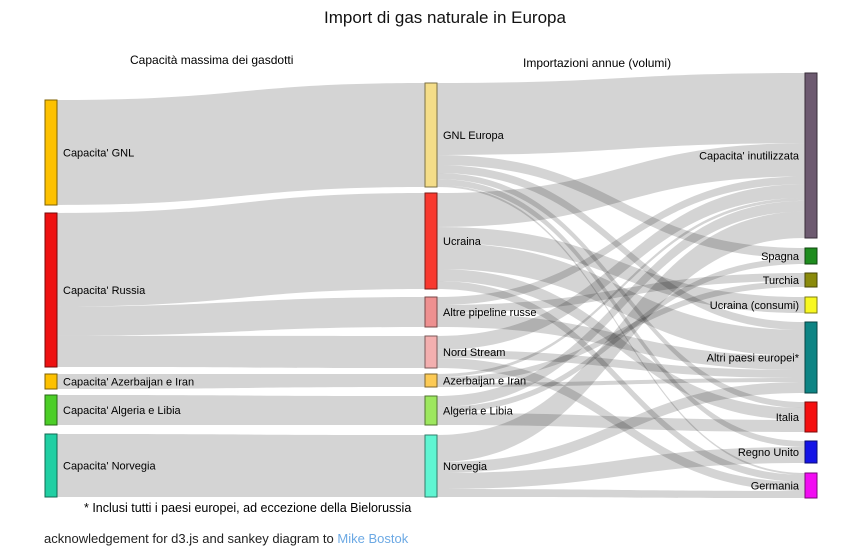 The image size is (857, 558). What do you see at coordinates (104, 291) in the screenshot?
I see `node-label-cap_russia: Capacita' Russia` at bounding box center [104, 291].